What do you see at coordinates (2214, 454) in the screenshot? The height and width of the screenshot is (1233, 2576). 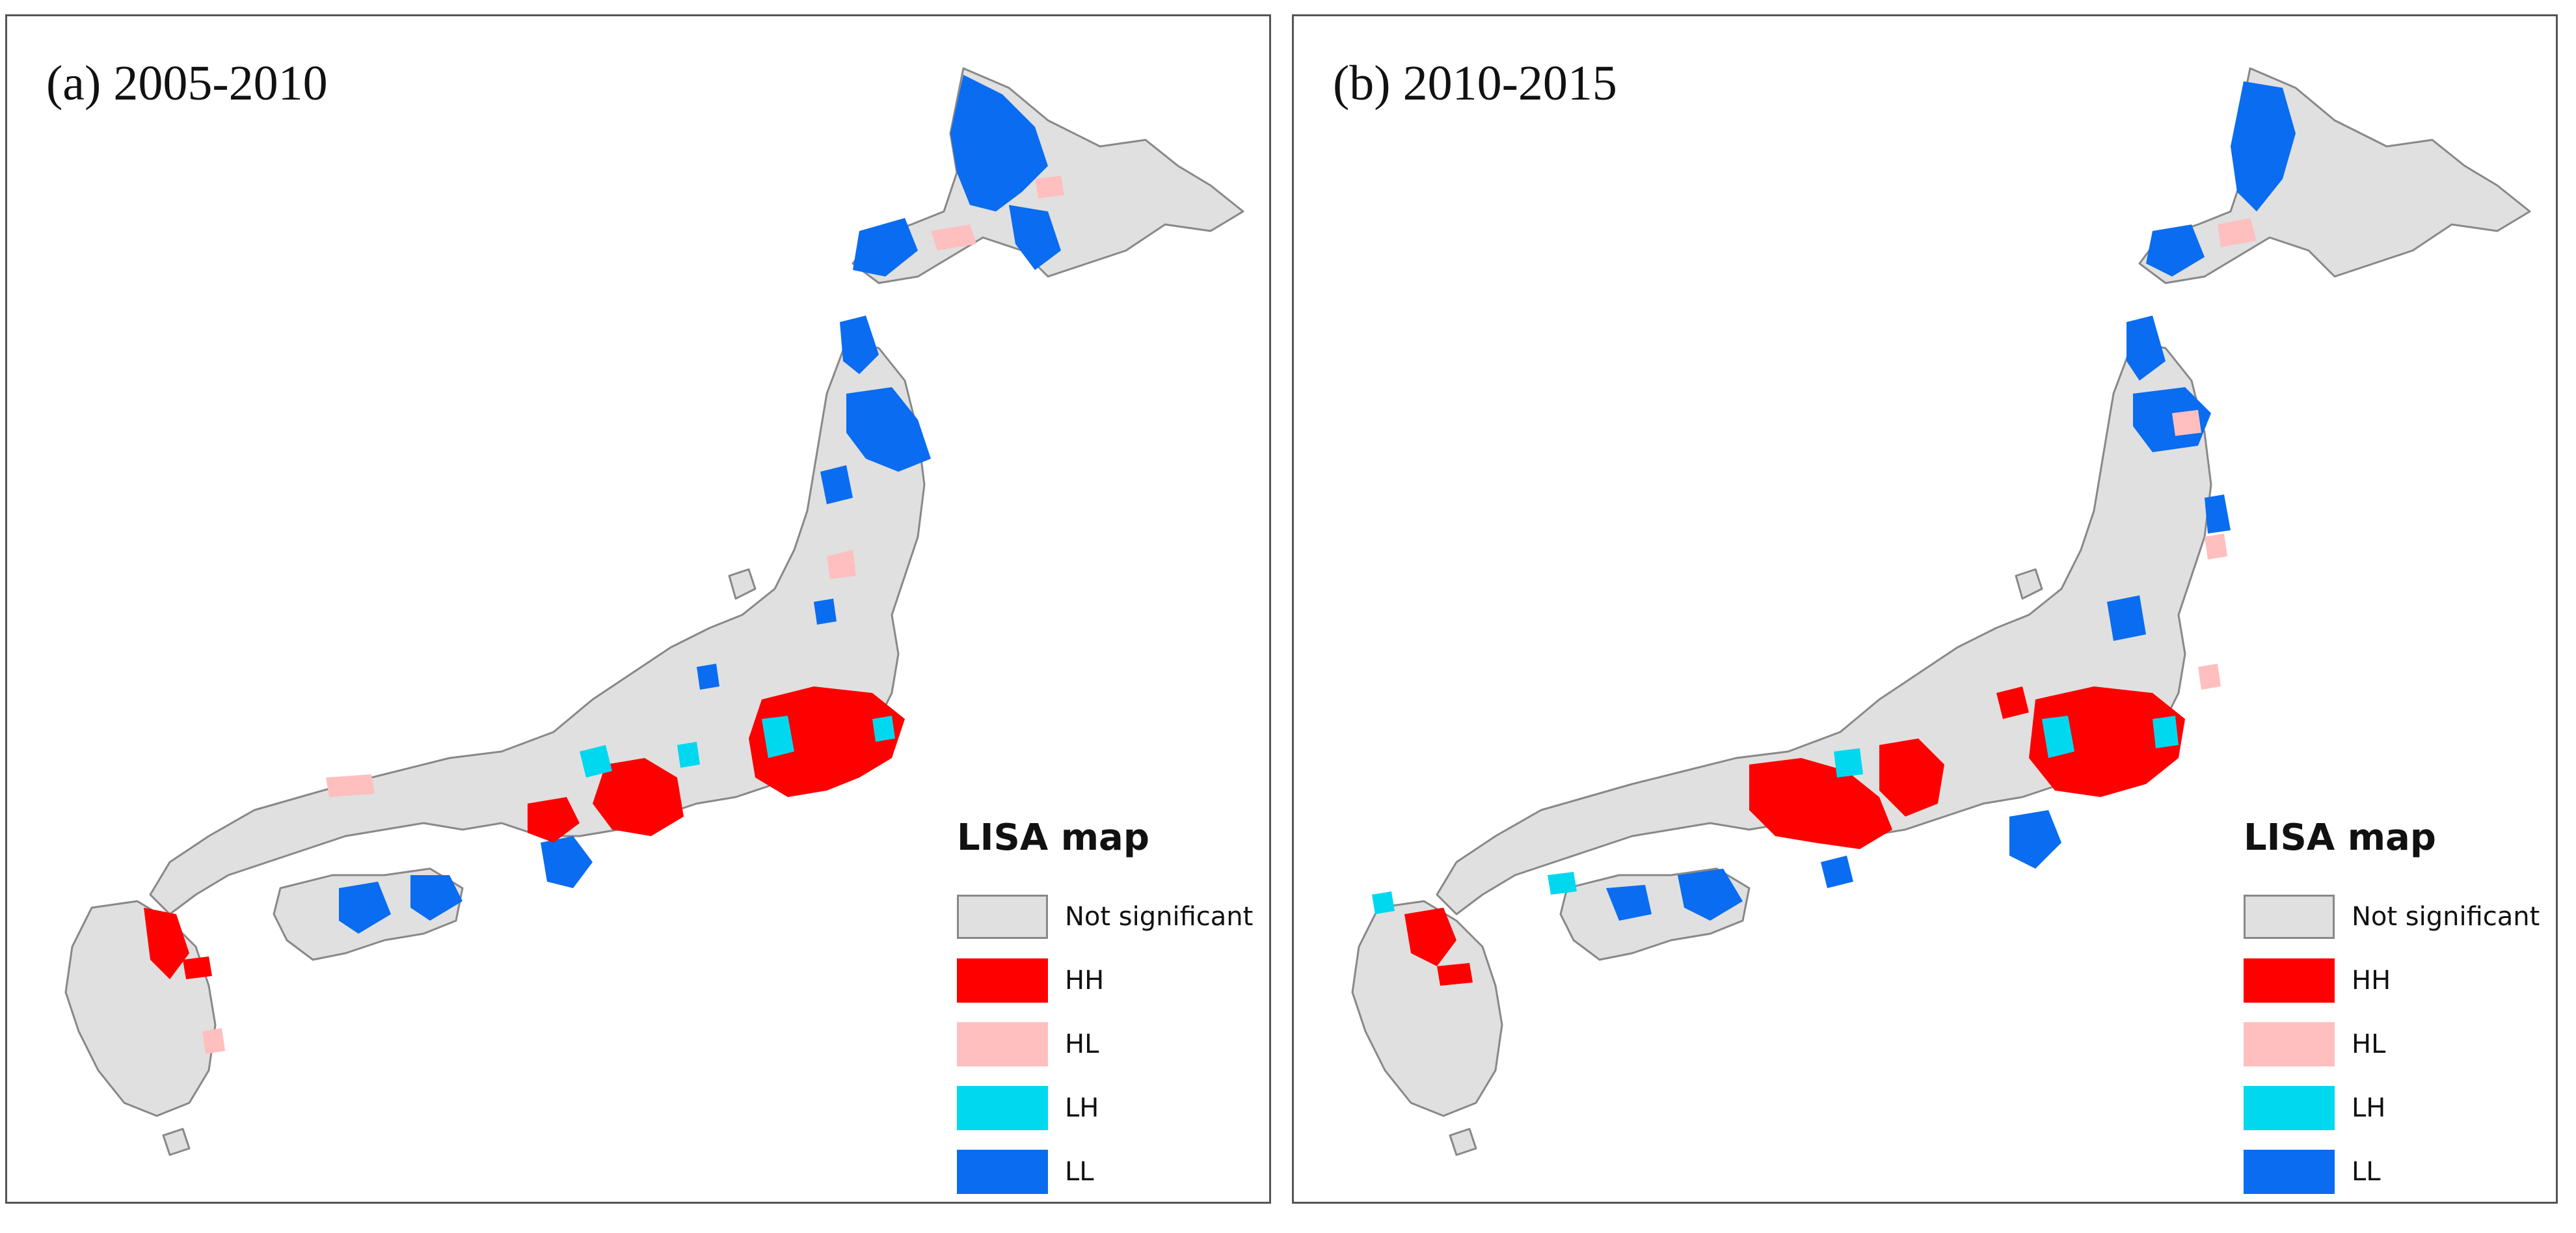 I see `lisa-hl-clusters` at bounding box center [2214, 454].